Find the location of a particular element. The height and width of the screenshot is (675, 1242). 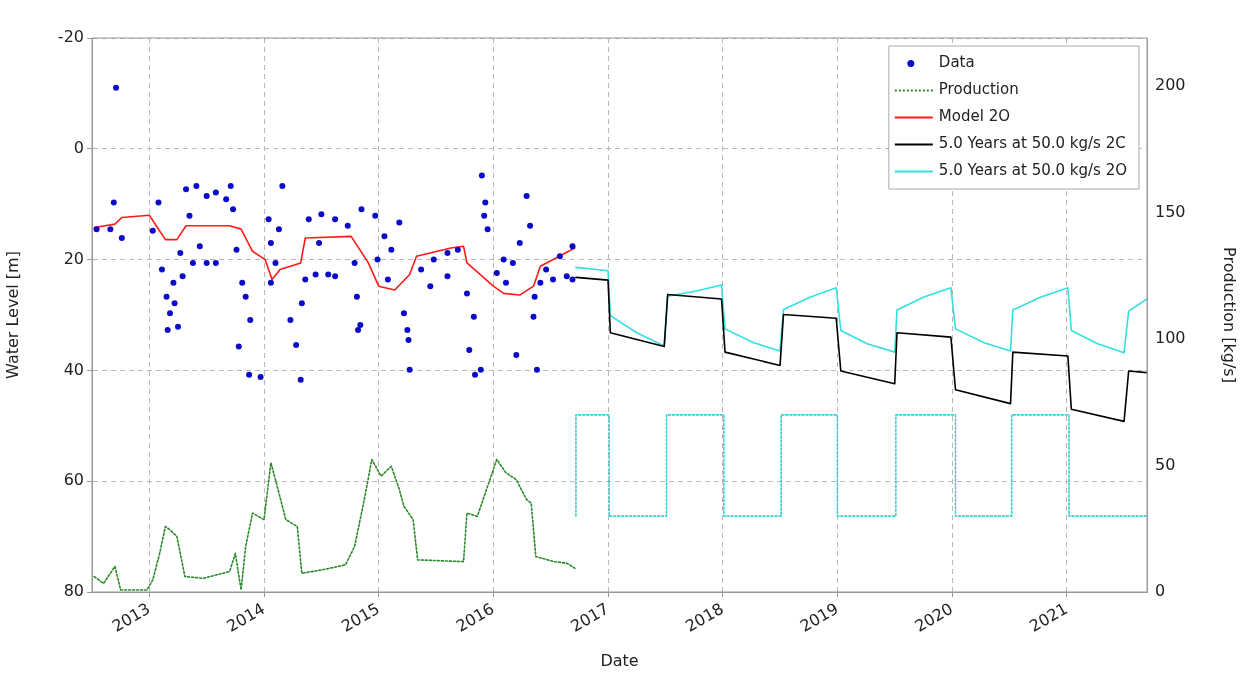

y2-tick-label: 150 is located at coordinates (1170, 211).